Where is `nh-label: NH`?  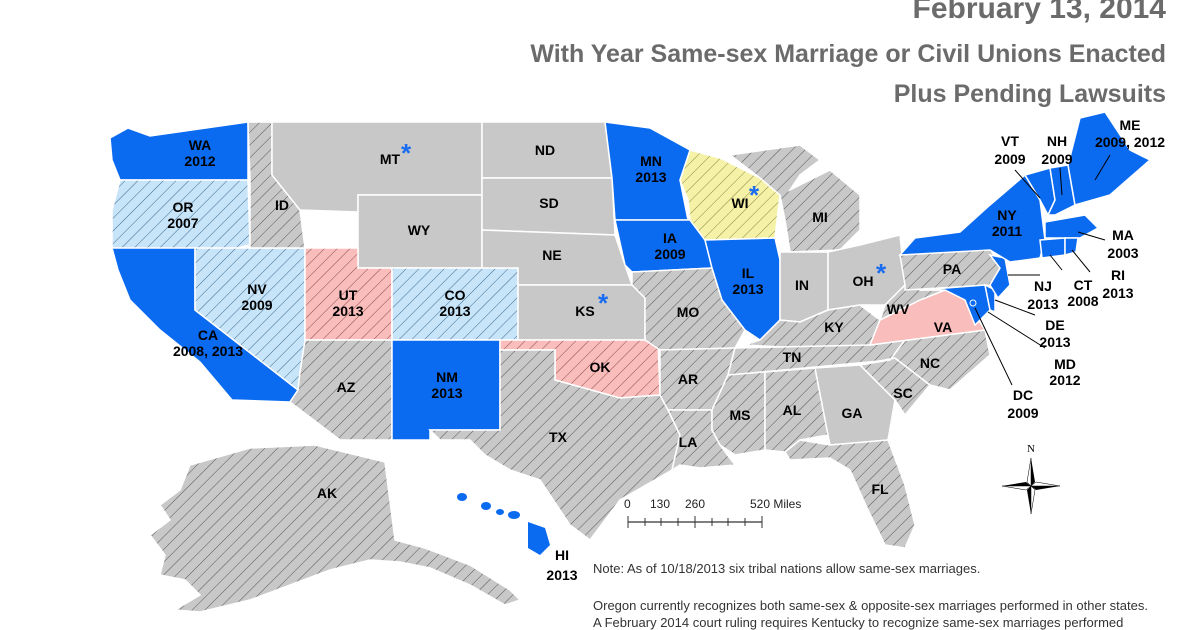
nh-label: NH is located at coordinates (1057, 141).